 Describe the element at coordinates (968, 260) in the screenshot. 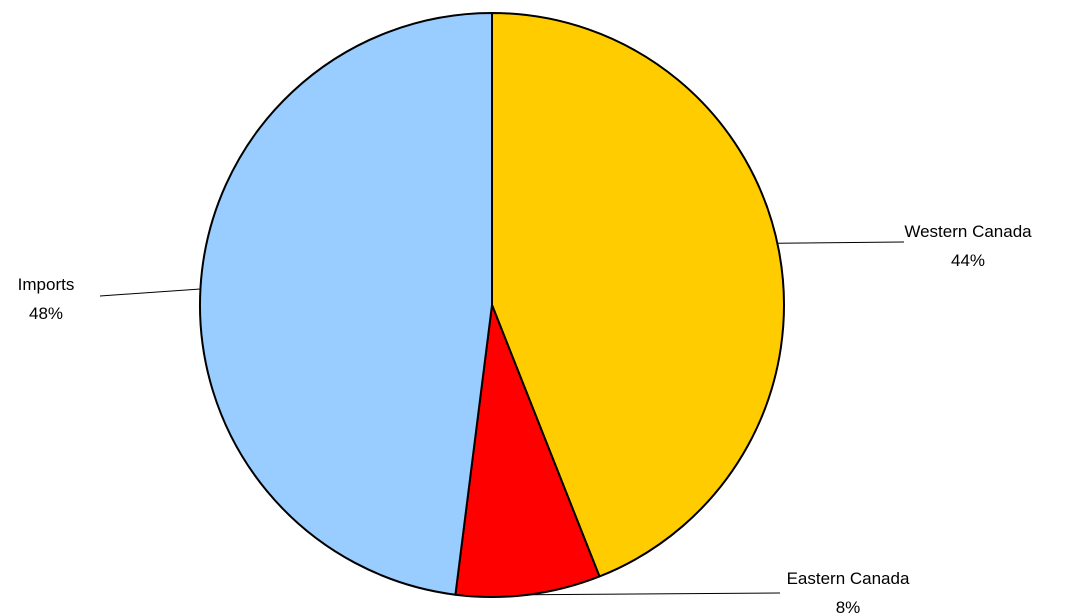

I see `slice-percent-western-canada: 44%` at that location.